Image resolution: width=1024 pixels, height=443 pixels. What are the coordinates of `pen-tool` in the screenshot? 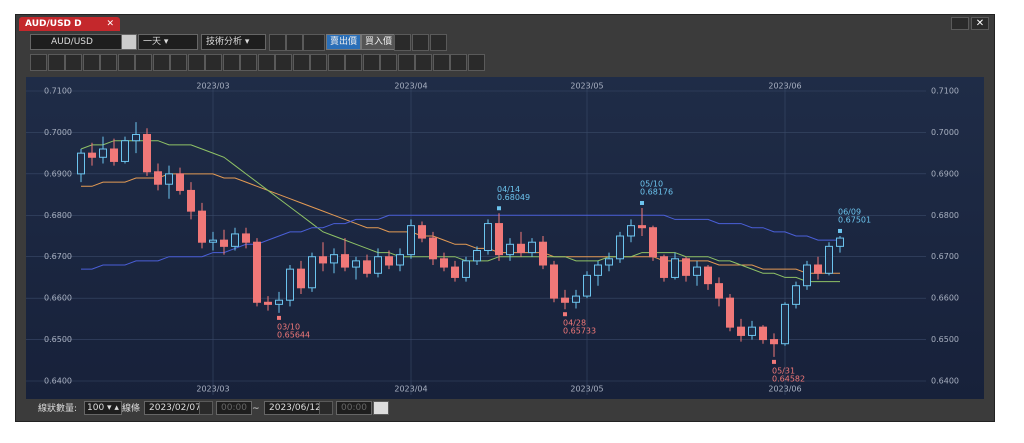 It's located at (277, 42).